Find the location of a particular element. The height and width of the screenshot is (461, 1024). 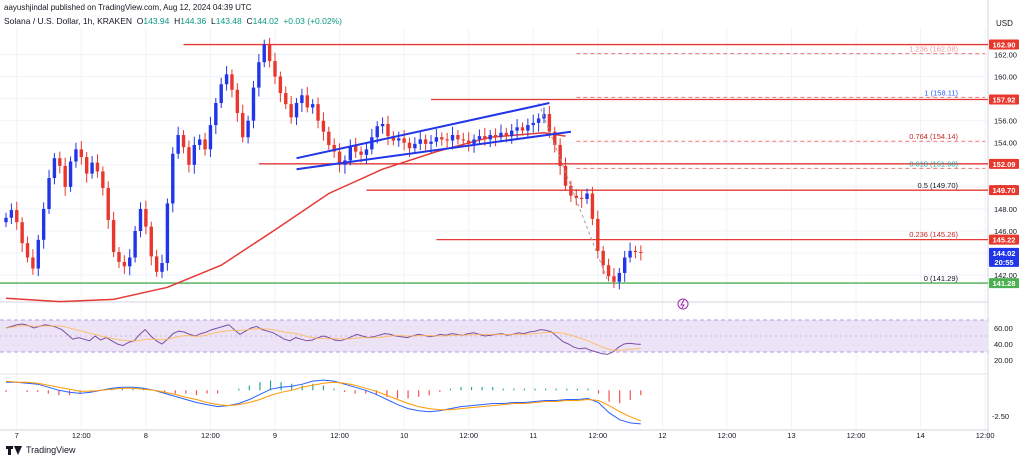

time-tick-label: 11 is located at coordinates (533, 435).